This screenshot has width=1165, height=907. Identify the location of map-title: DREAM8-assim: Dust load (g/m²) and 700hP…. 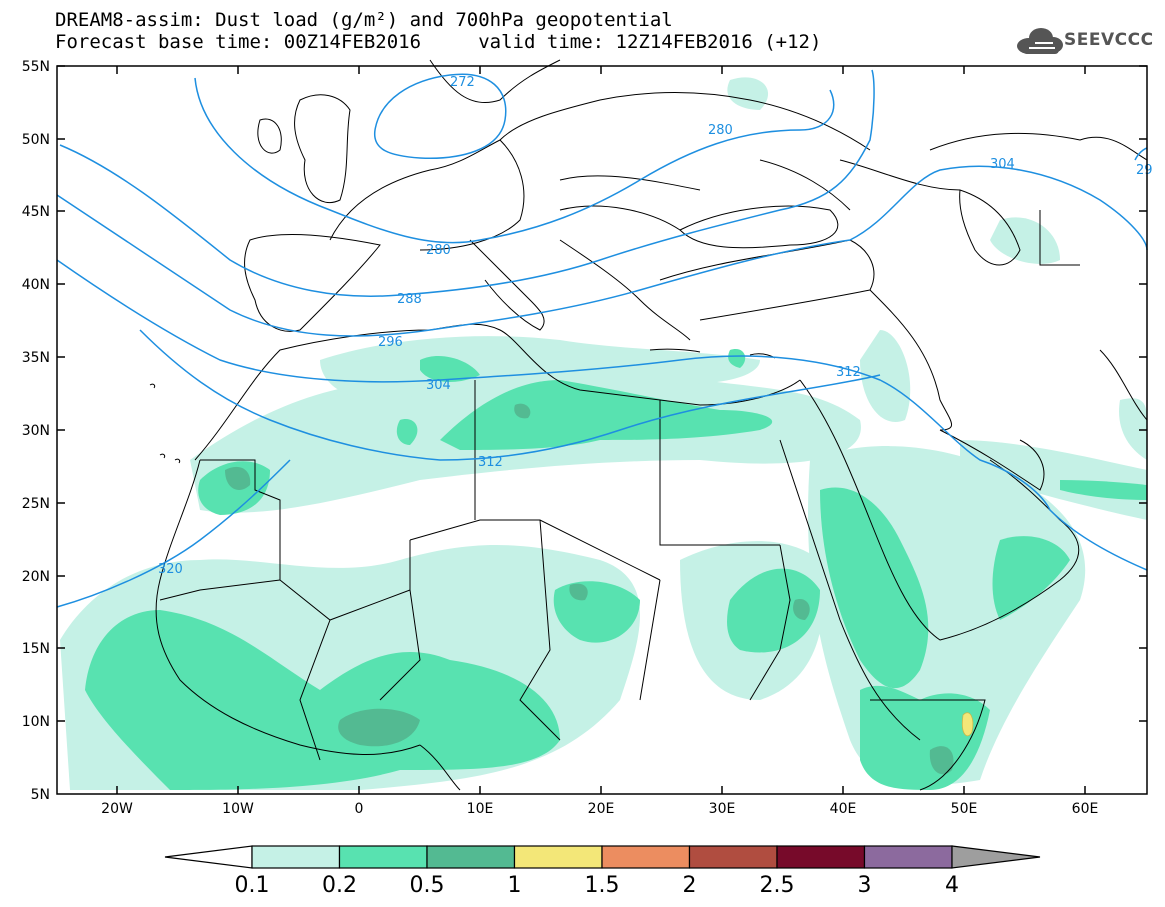
(364, 20).